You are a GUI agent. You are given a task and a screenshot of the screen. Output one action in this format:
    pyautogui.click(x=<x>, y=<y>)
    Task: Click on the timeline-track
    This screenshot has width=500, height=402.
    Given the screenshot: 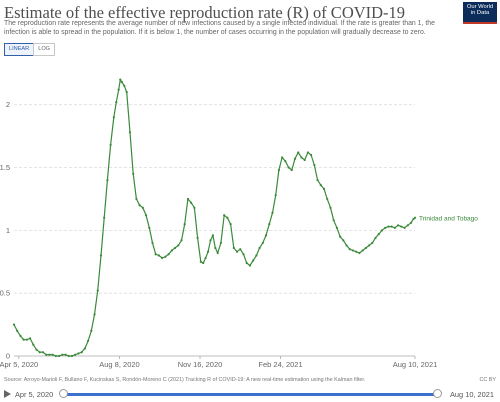 What is the action you would take?
    pyautogui.click(x=250, y=394)
    